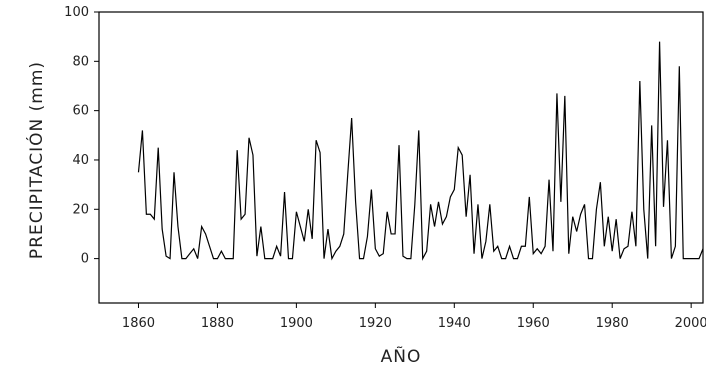 The height and width of the screenshot is (366, 706). I want to click on y-tick-label: 0, so click(85, 259).